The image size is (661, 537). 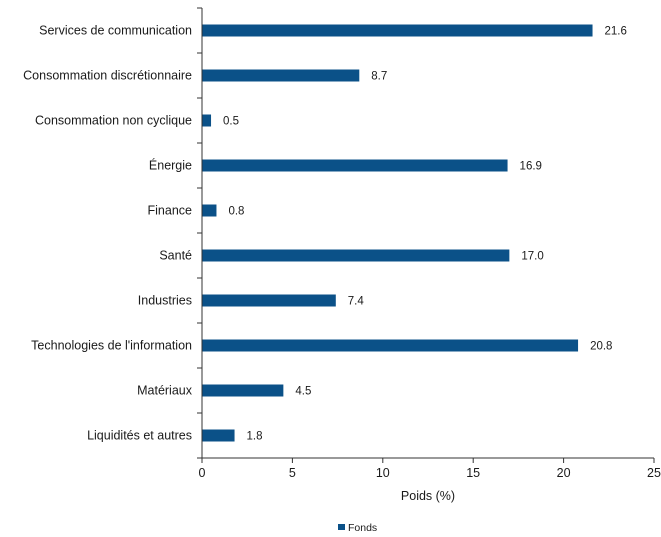 What do you see at coordinates (231, 122) in the screenshot?
I see `bar-value-label: 0.5` at bounding box center [231, 122].